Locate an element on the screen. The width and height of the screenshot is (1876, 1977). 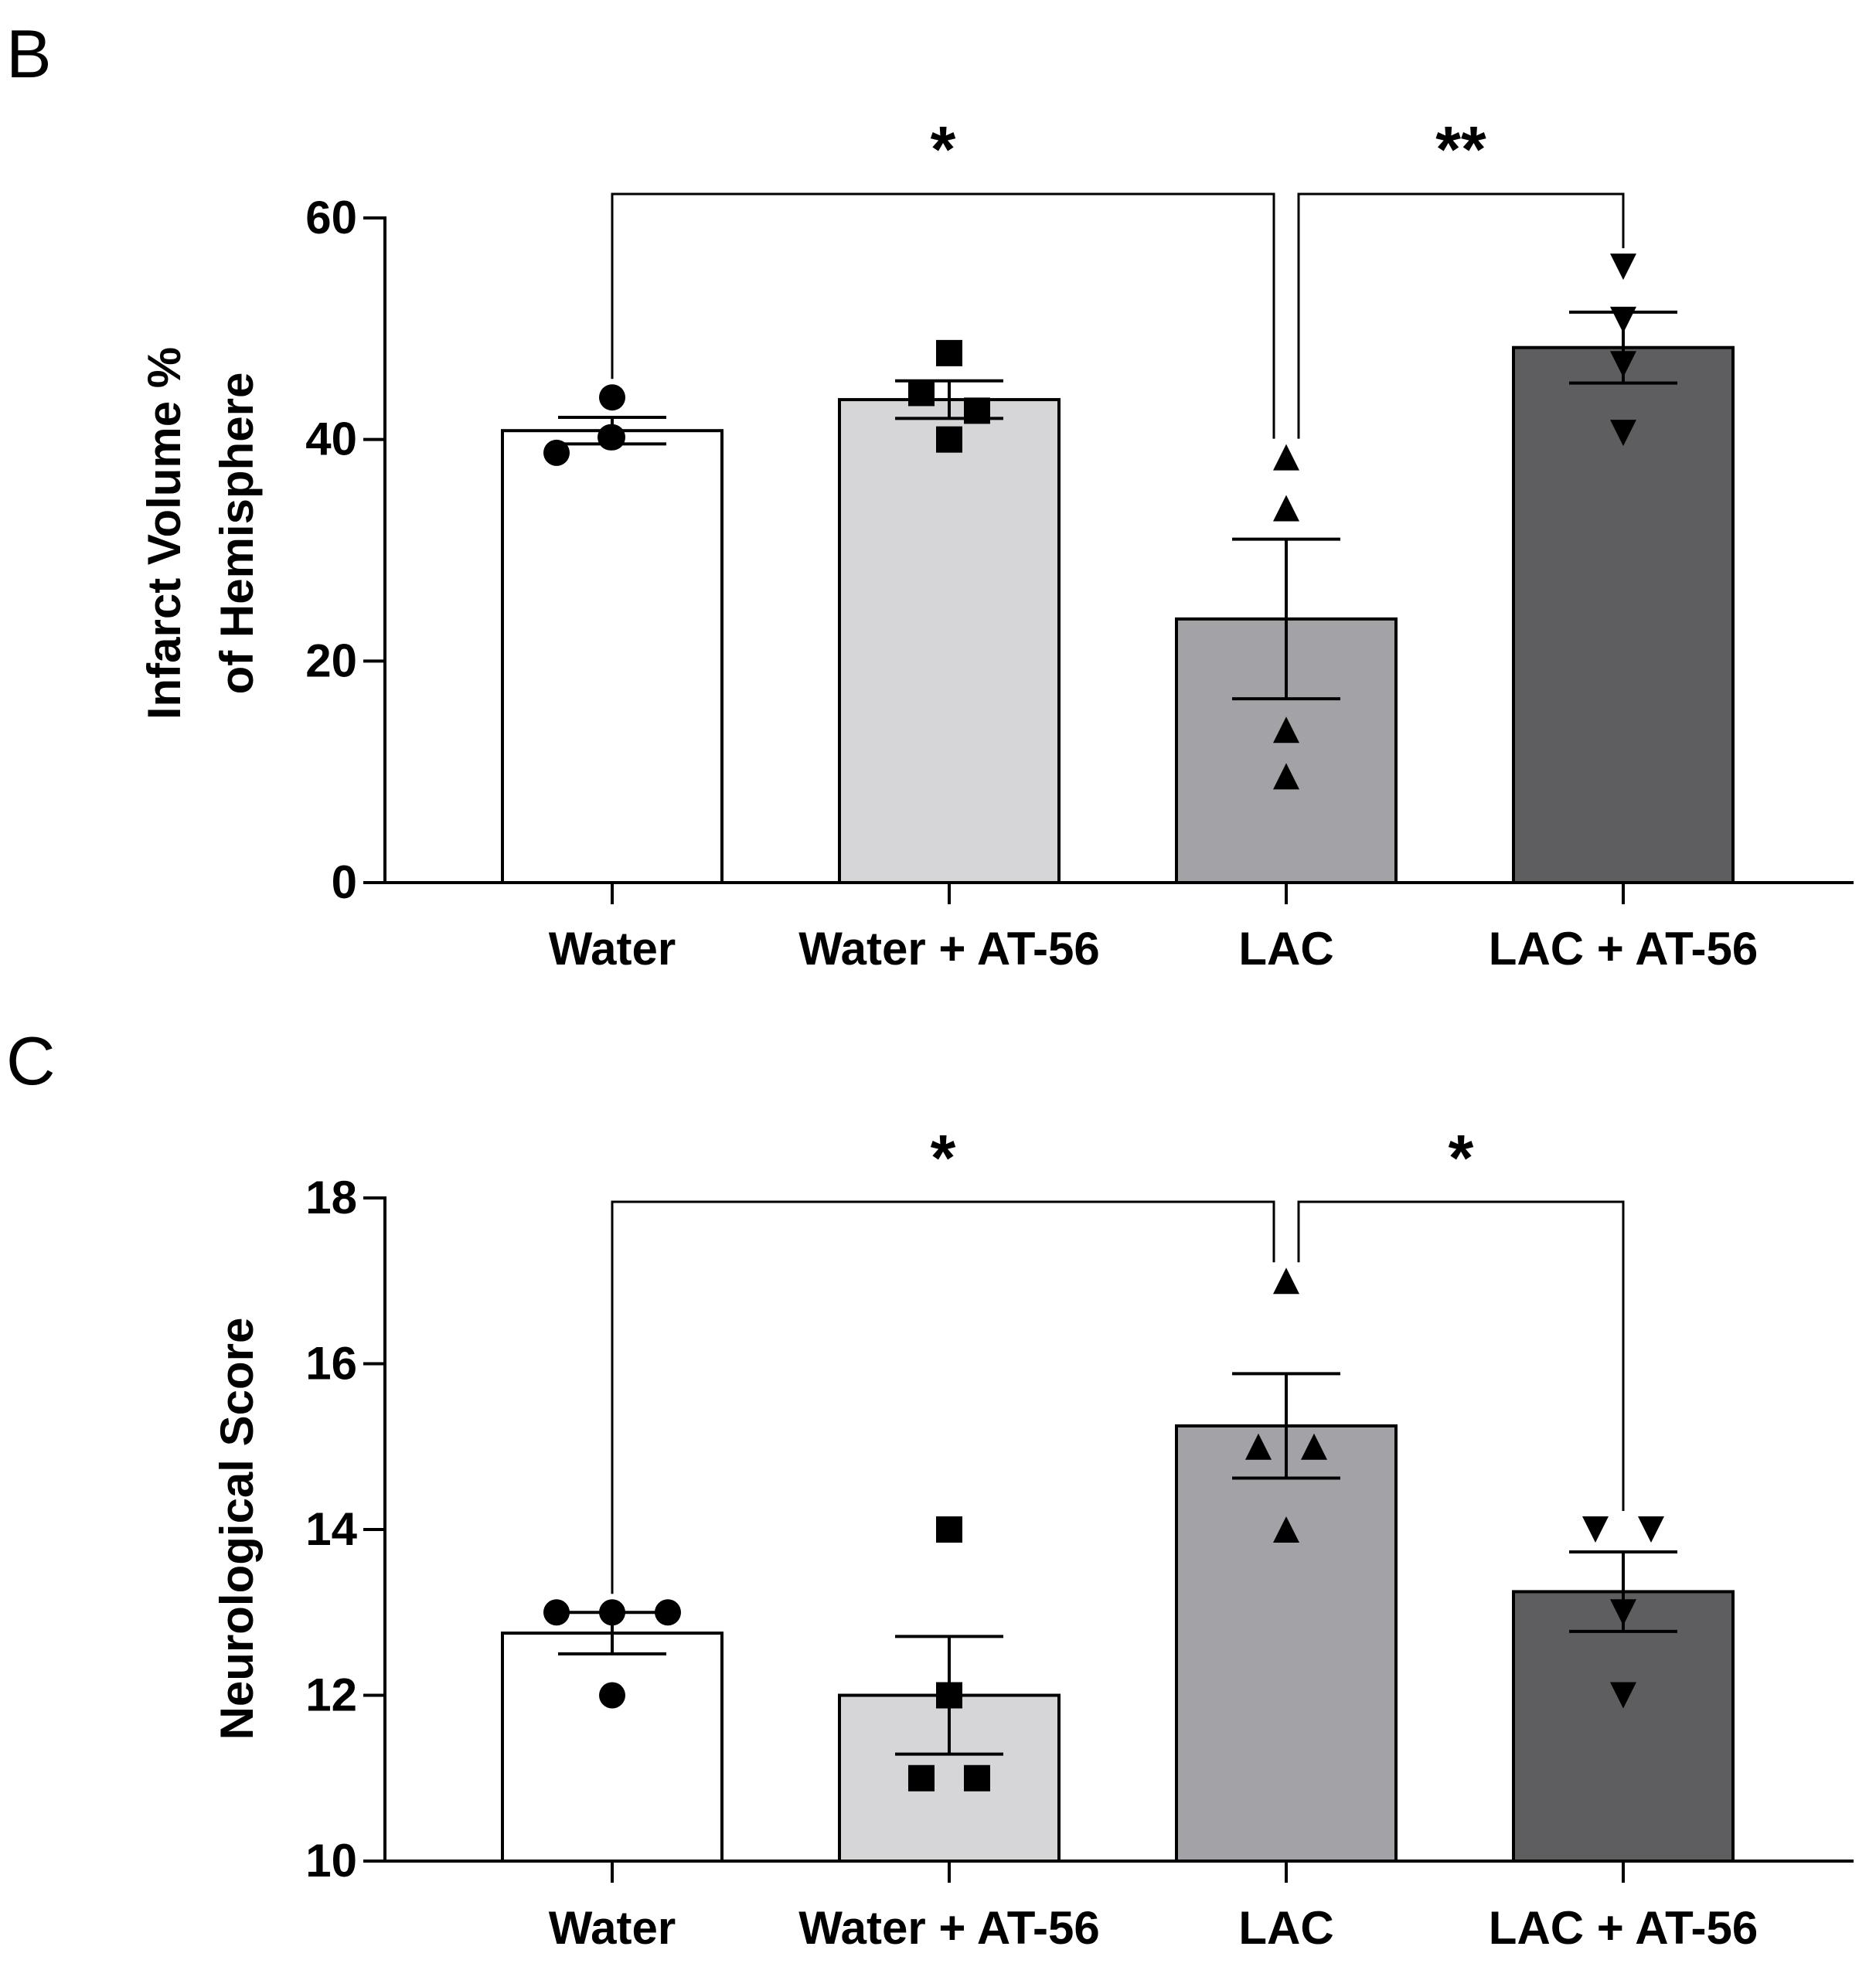
y-axis-label-b-2: of Hemisphere is located at coordinates (237, 534).